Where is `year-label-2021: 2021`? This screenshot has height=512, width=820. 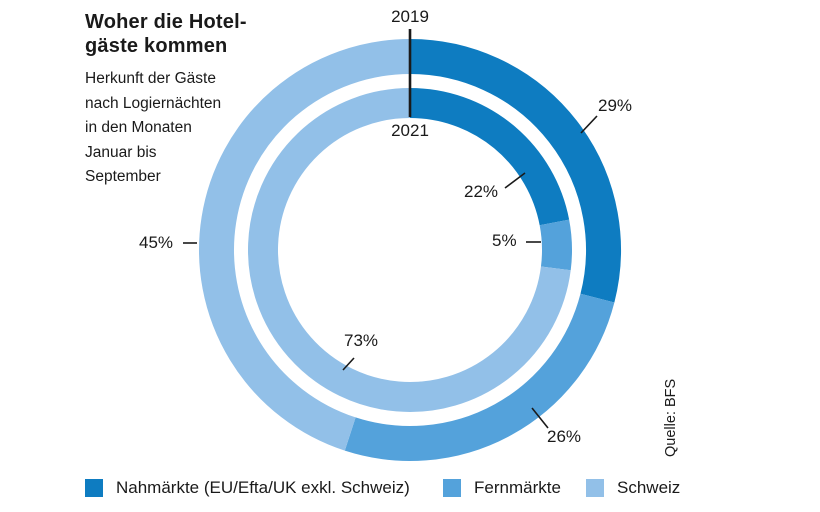 year-label-2021: 2021 is located at coordinates (410, 130).